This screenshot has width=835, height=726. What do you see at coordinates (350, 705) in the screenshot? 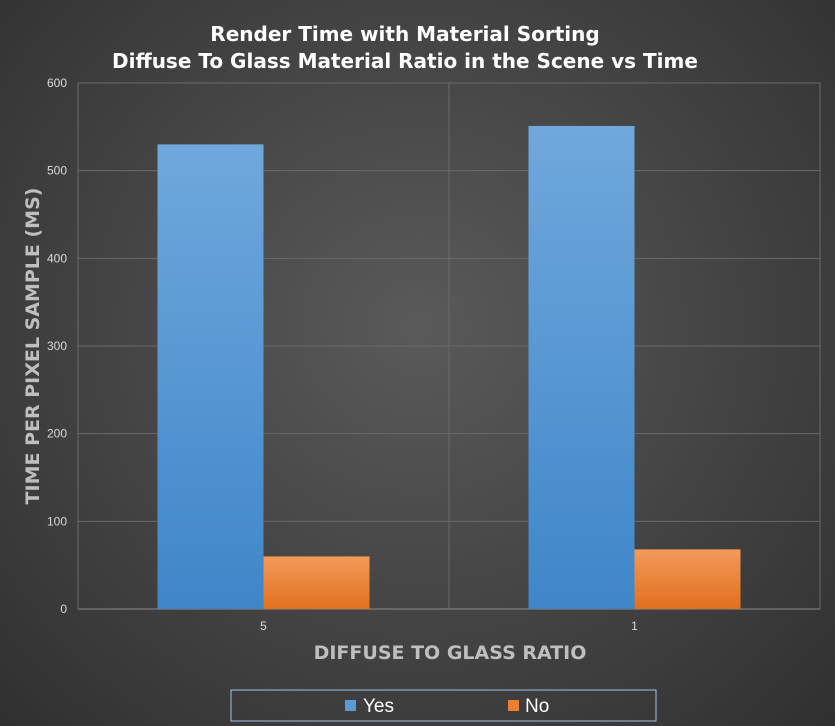
I see `legend-swatch-yes` at bounding box center [350, 705].